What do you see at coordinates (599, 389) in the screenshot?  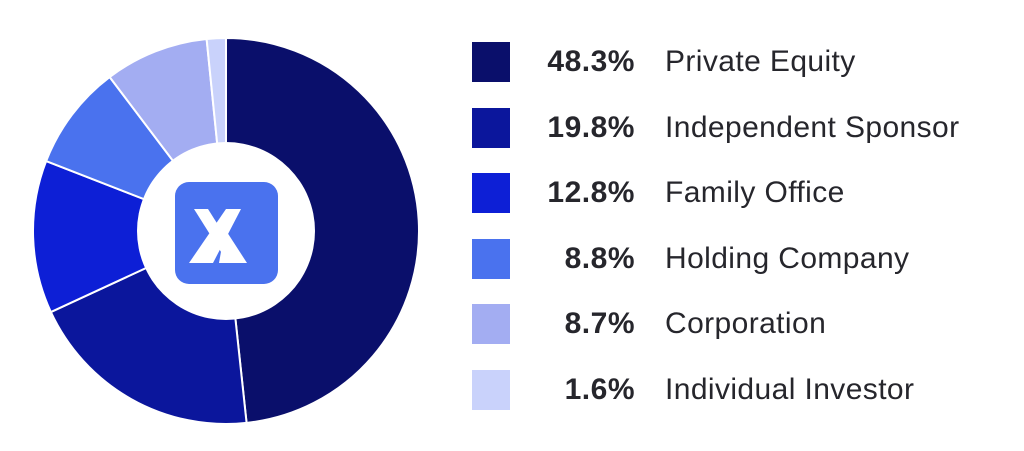 I see `legend-value: 1.6%` at bounding box center [599, 389].